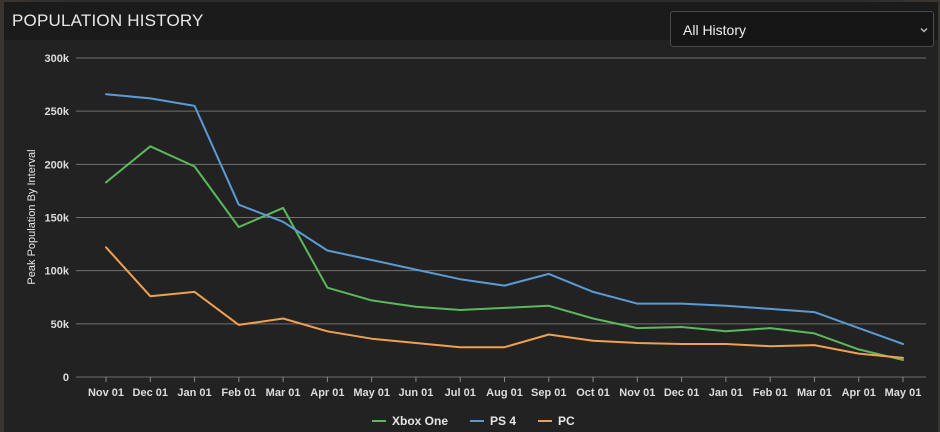 The height and width of the screenshot is (432, 940). What do you see at coordinates (66, 378) in the screenshot?
I see `y-tick-label: 0` at bounding box center [66, 378].